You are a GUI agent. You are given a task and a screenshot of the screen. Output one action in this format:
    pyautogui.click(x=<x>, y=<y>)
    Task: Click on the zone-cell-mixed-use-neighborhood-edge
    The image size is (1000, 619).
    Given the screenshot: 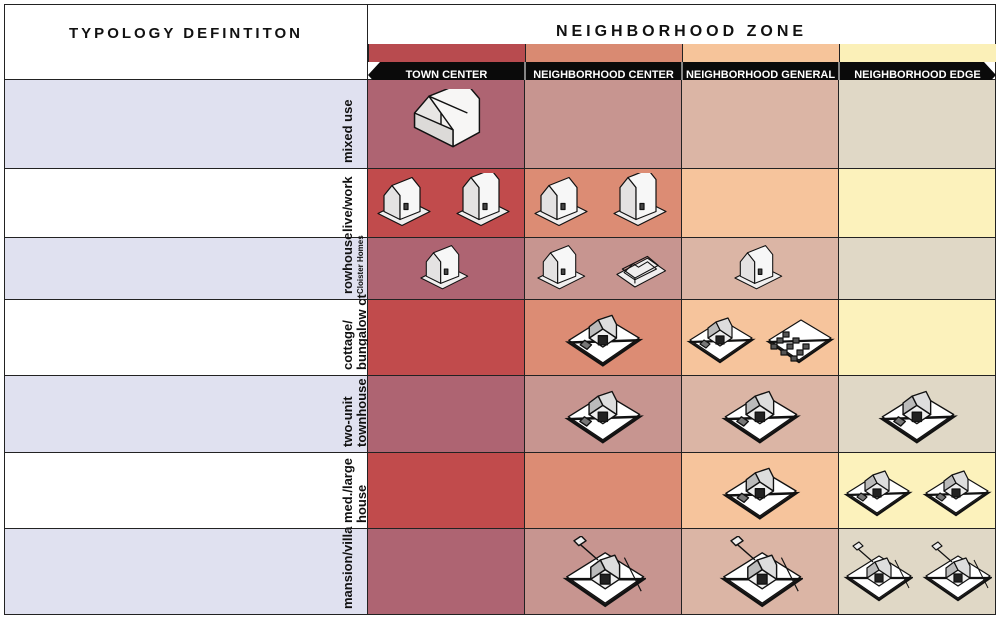 What is the action you would take?
    pyautogui.click(x=917, y=124)
    